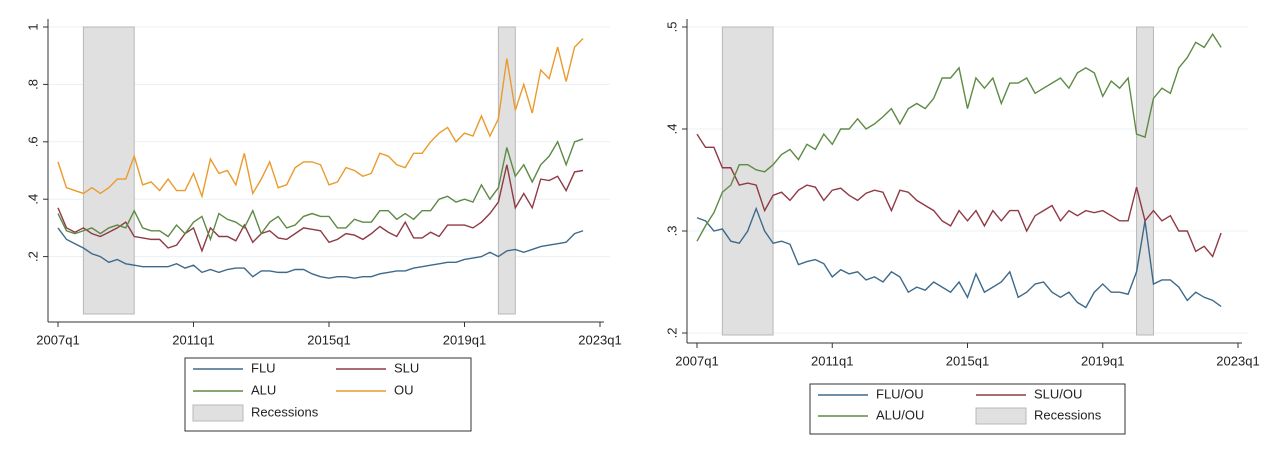 This screenshot has height=457, width=1274. I want to click on legend-box, so click(967, 409).